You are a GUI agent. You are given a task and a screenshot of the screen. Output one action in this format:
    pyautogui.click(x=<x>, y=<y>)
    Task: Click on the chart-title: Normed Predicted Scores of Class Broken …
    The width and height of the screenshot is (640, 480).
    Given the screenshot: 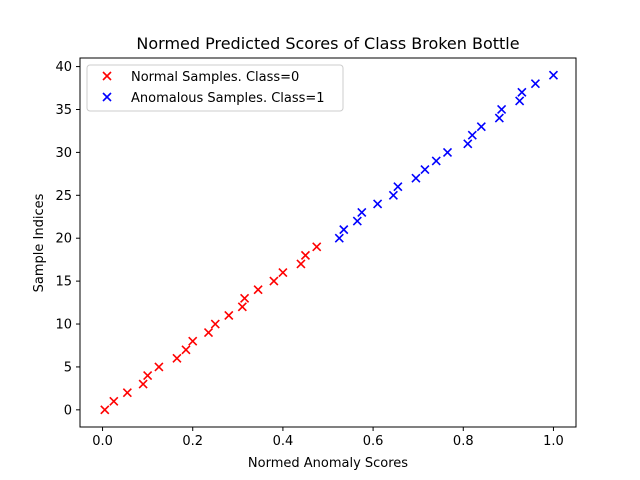 What is the action you would take?
    pyautogui.click(x=327, y=43)
    